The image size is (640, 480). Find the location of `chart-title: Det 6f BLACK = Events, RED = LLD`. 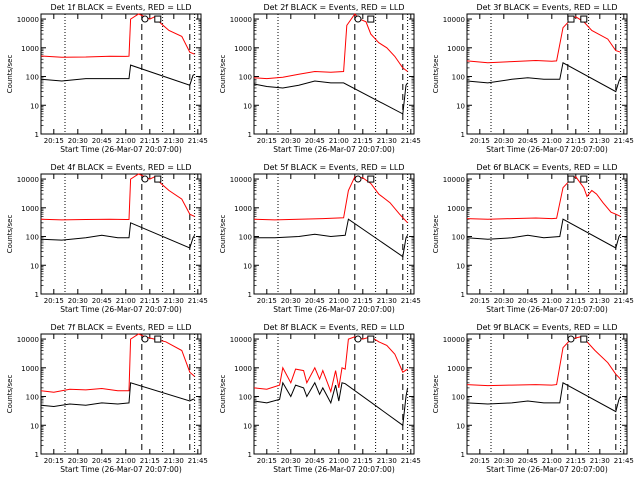

chart-title: Det 6f BLACK = Events, RED = LLD is located at coordinates (546, 167).